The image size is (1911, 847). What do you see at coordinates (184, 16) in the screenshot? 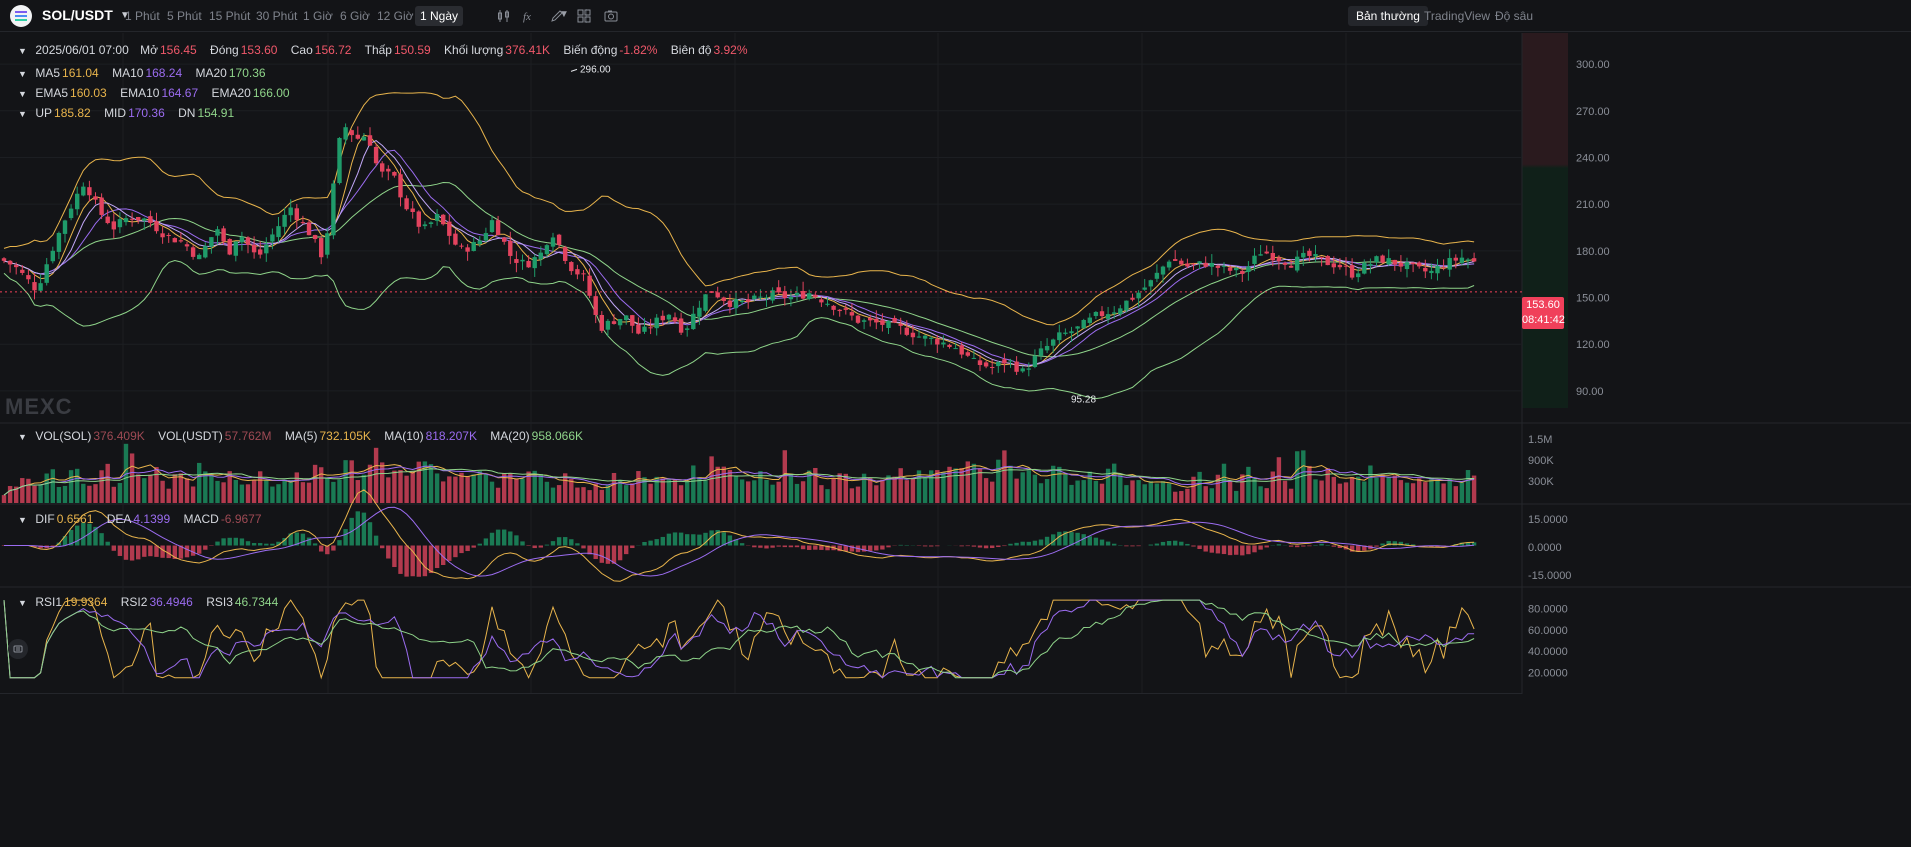
I see `timeframe-5m: 5 Phút` at bounding box center [184, 16].